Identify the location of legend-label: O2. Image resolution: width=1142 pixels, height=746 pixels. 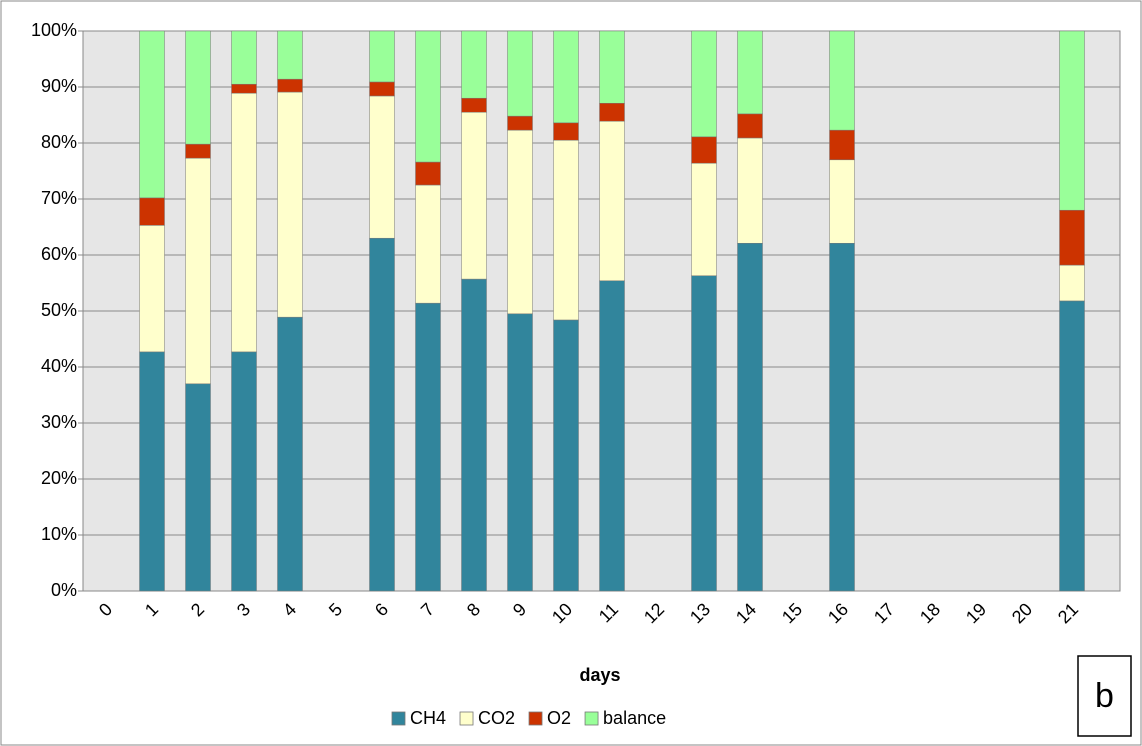
(559, 718).